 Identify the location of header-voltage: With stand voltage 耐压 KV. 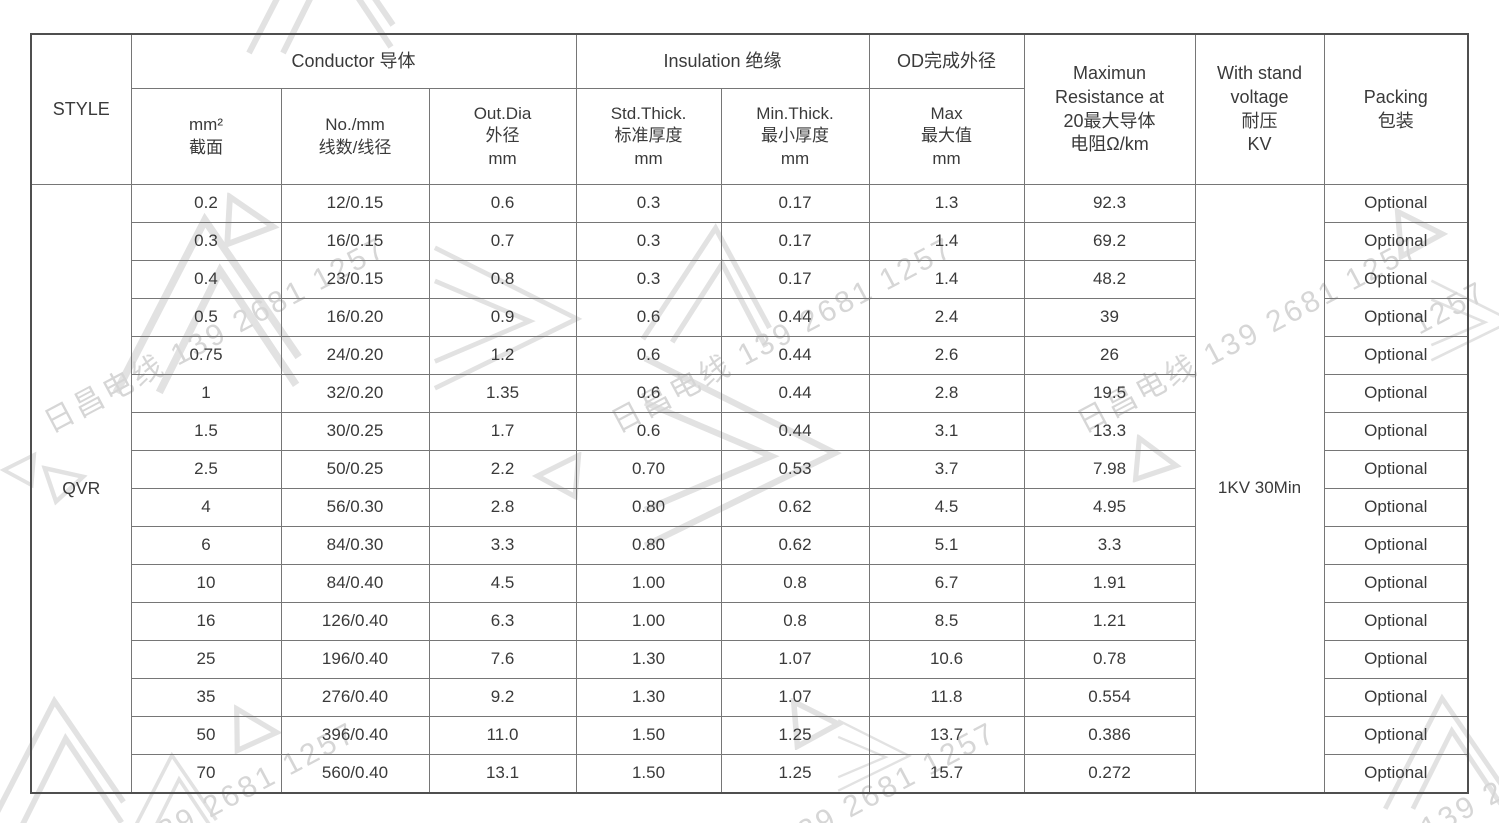
(1259, 109).